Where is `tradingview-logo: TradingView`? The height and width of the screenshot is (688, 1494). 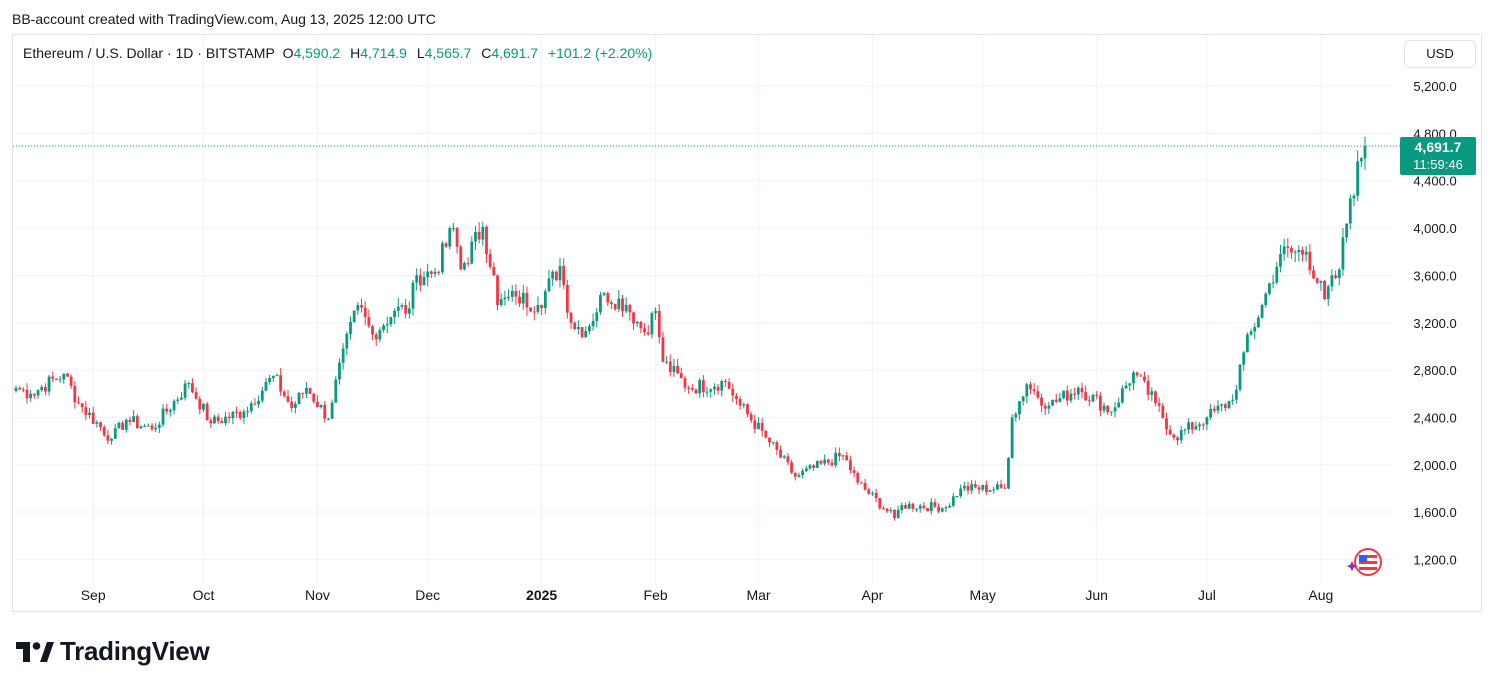
tradingview-logo: TradingView is located at coordinates (113, 651).